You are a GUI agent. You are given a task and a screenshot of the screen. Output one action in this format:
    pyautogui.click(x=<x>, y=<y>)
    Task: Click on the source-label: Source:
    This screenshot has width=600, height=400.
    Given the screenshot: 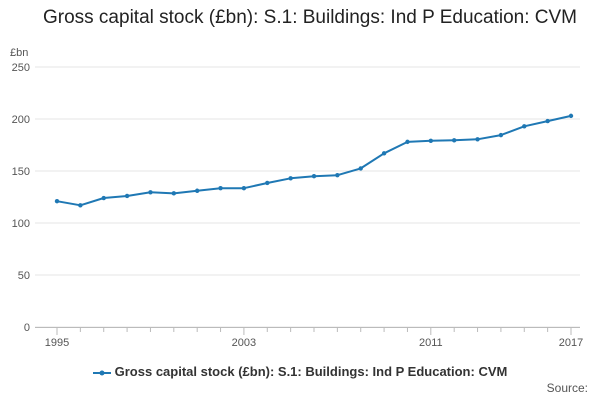 What is the action you would take?
    pyautogui.click(x=567, y=388)
    